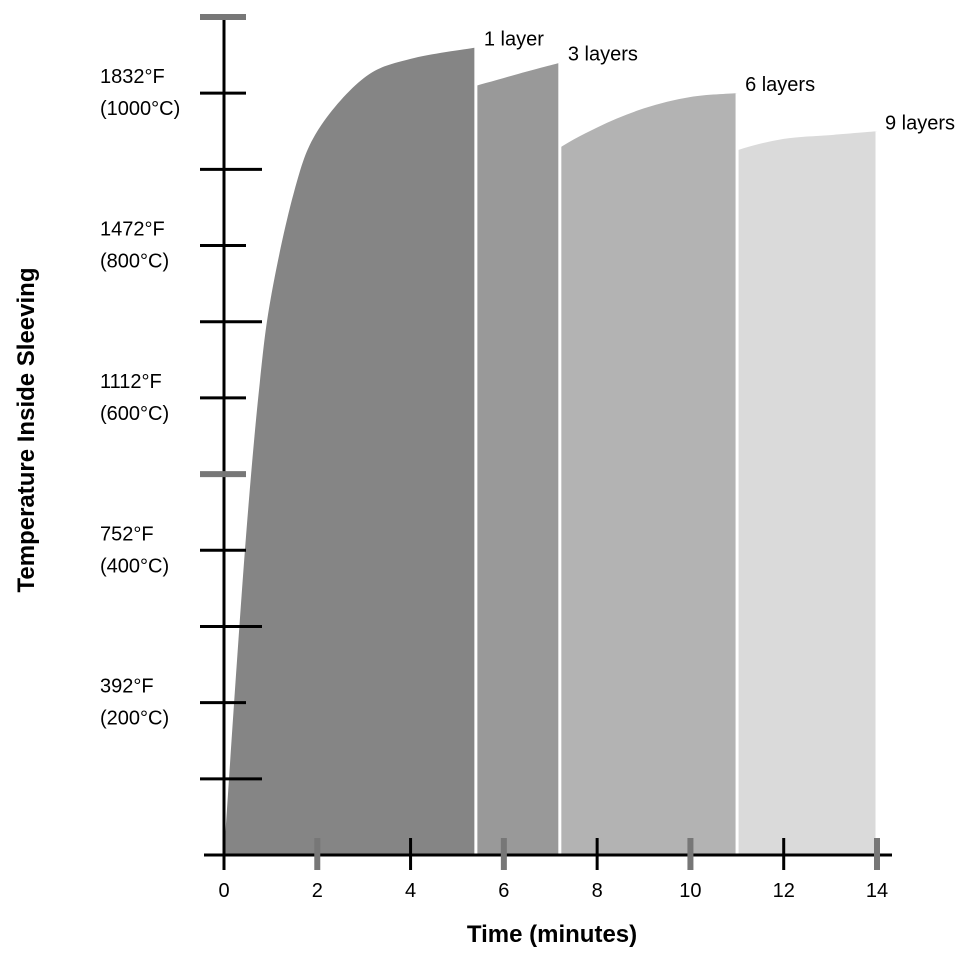 This screenshot has width=979, height=962. What do you see at coordinates (134, 414) in the screenshot?
I see `y-tick-label-celsius: (600°C)` at bounding box center [134, 414].